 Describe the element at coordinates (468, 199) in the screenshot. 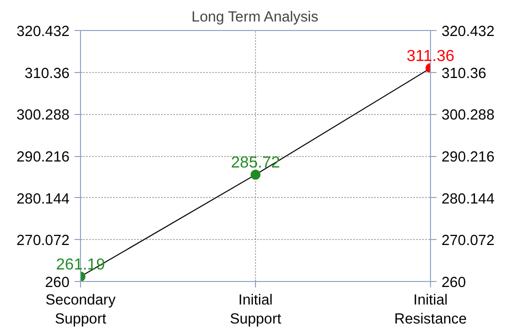

I see `y2-tick-label: 280.144` at that location.